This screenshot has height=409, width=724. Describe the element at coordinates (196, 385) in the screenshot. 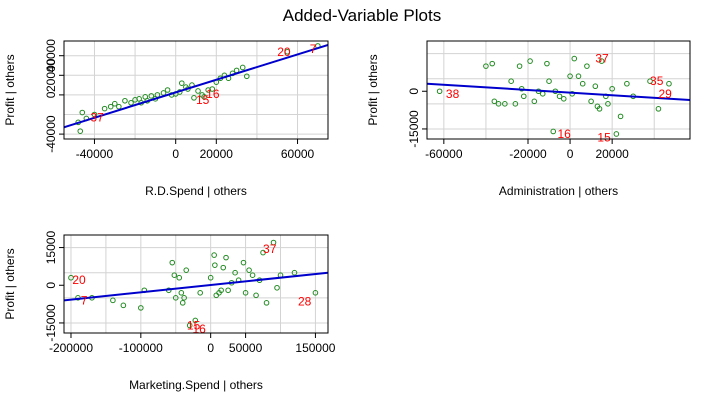

I see `x-axis-title: Marketing.Spend | others` at that location.